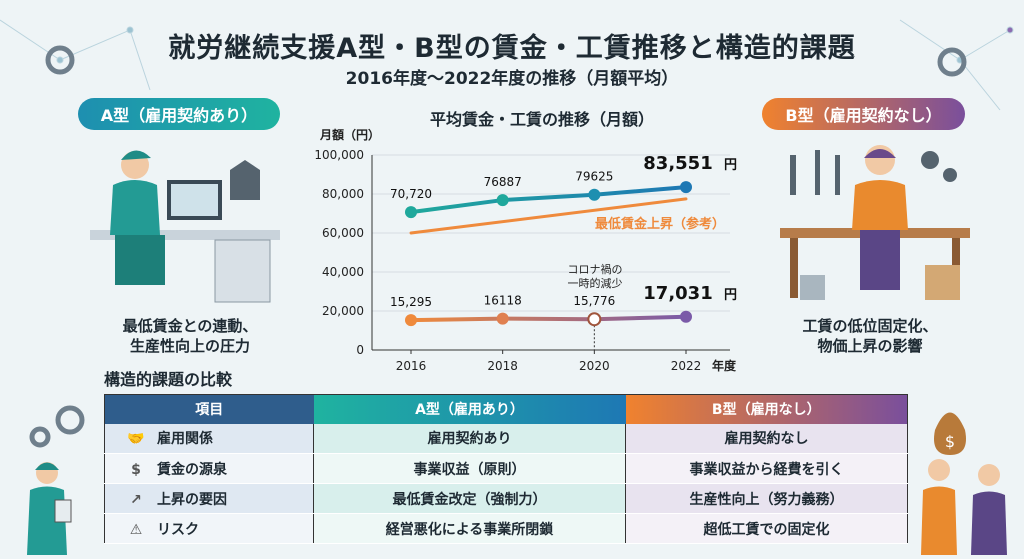  What do you see at coordinates (136, 469) in the screenshot?
I see `money-hand-icon: $` at bounding box center [136, 469].